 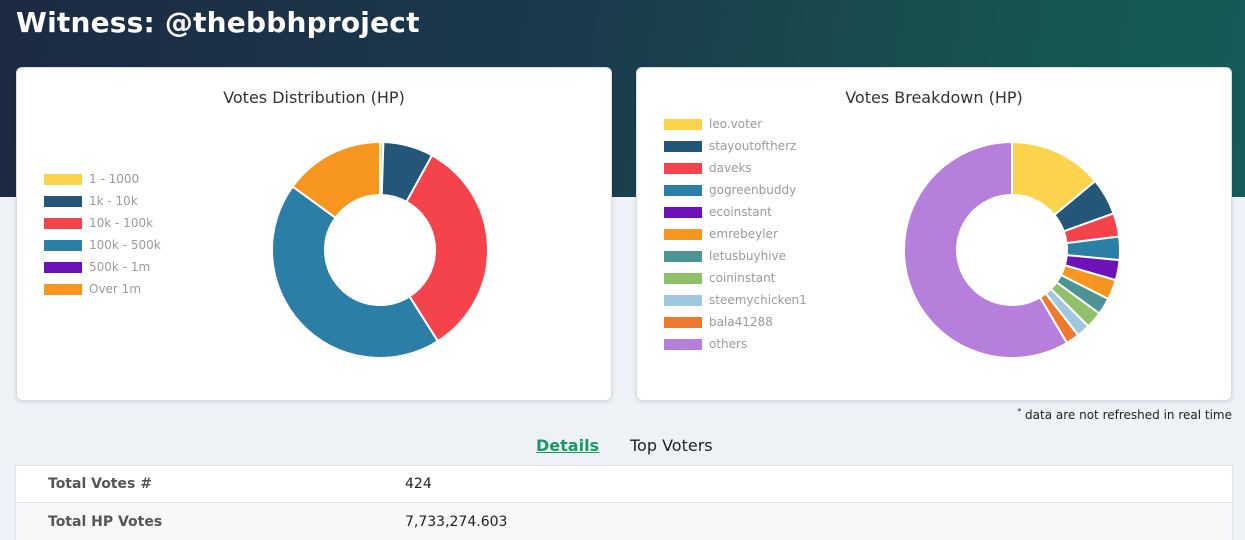 What do you see at coordinates (355, 272) in the screenshot?
I see `distribution-slice-100k-500k` at bounding box center [355, 272].